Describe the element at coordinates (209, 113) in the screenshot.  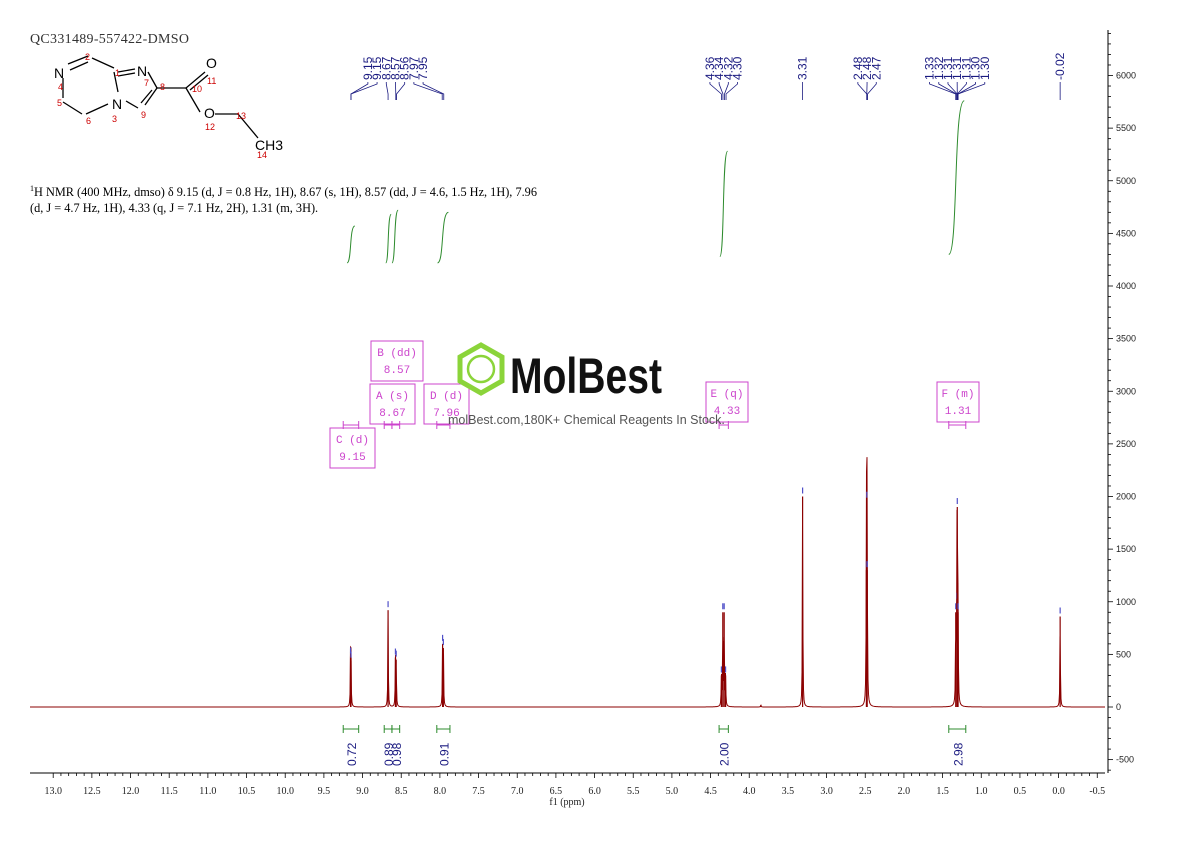
I see `atom-o12: O` at that location.